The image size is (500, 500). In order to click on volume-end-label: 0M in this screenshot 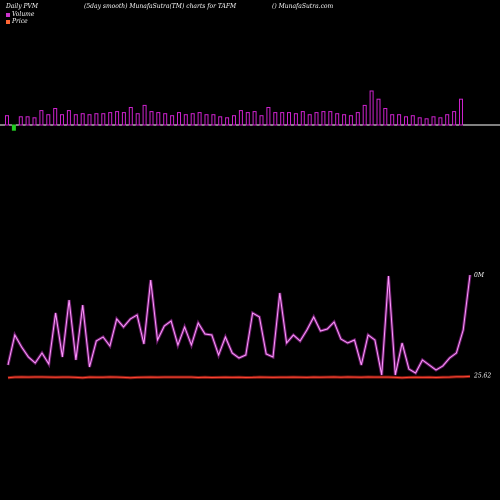, I will do `click(479, 275)`.